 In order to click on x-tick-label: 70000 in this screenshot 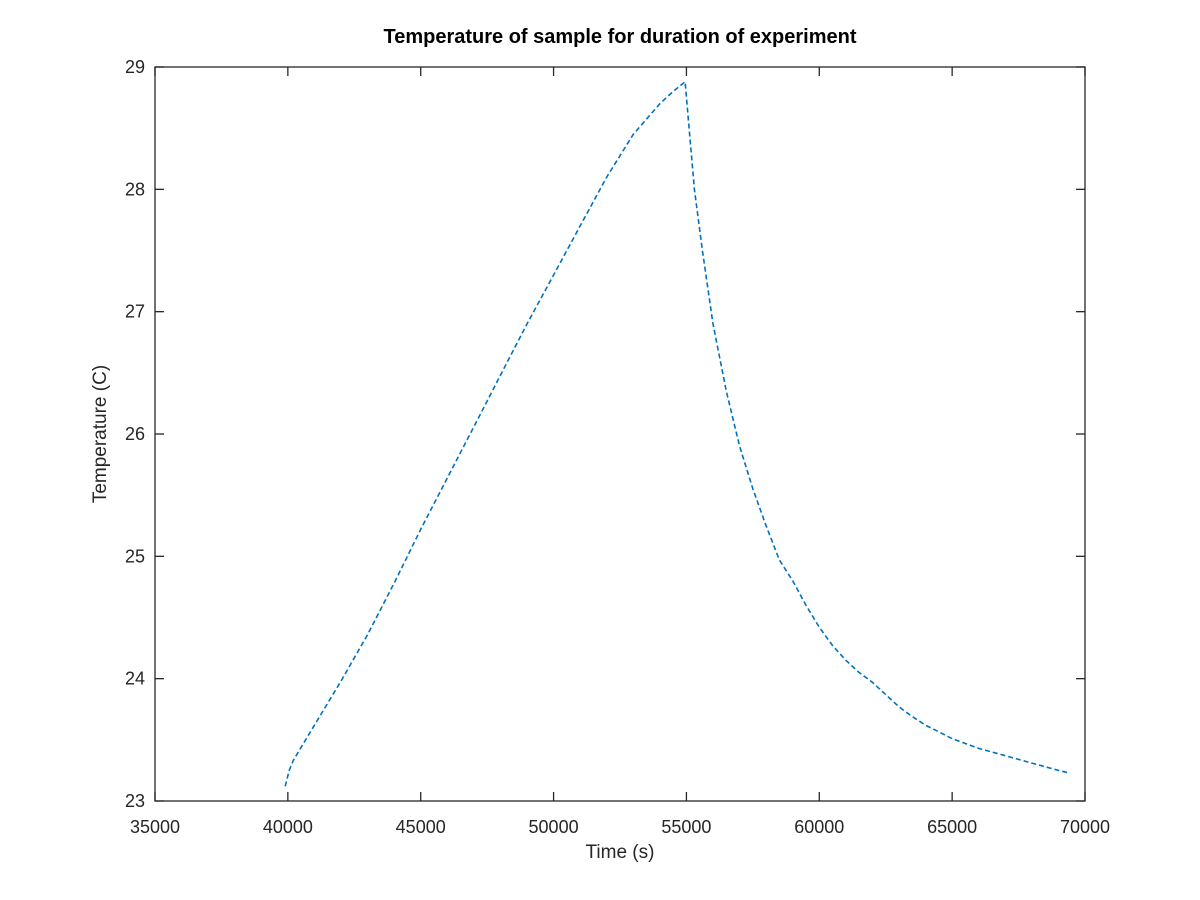, I will do `click(1085, 827)`.